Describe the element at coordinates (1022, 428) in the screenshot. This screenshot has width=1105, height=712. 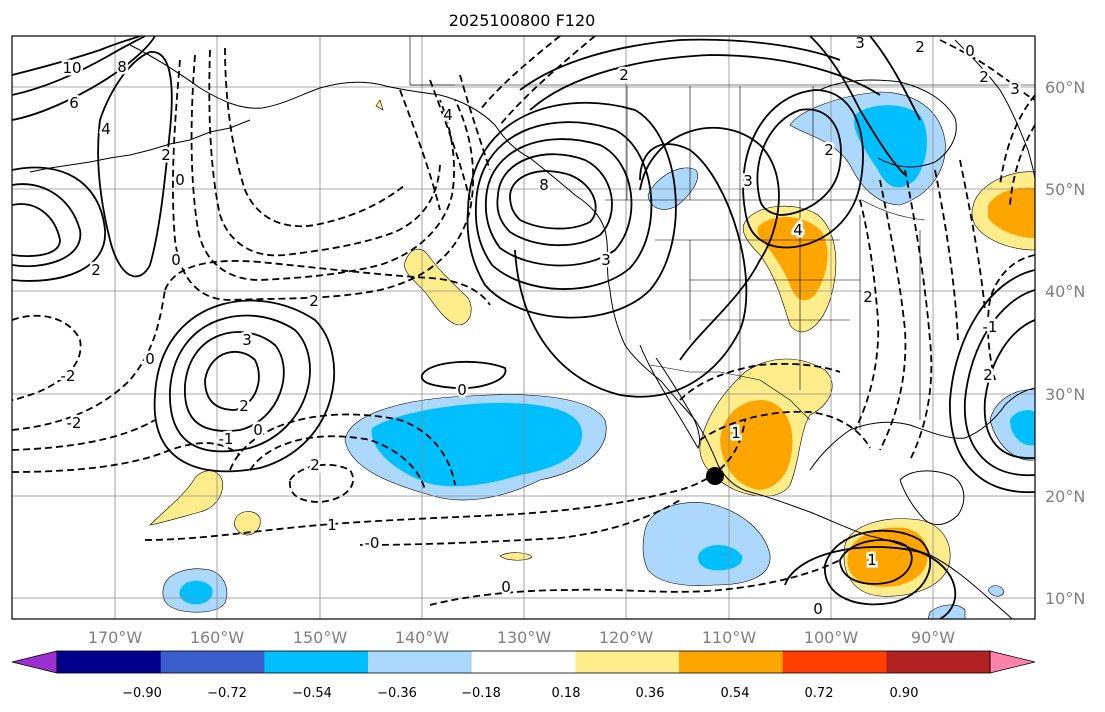
I see `neg-shade-florida-core` at that location.